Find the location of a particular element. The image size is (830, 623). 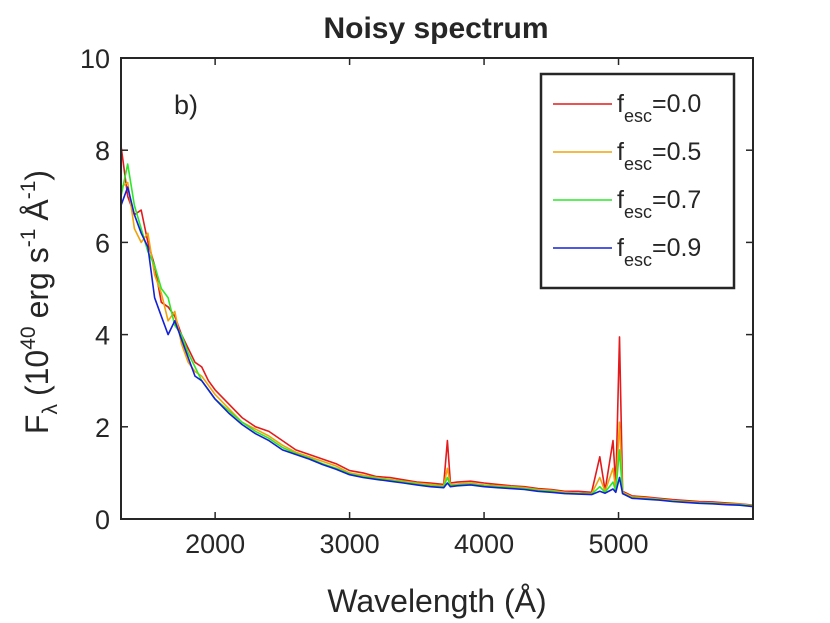

legend-label-value-2: =0.7 is located at coordinates (676, 200).